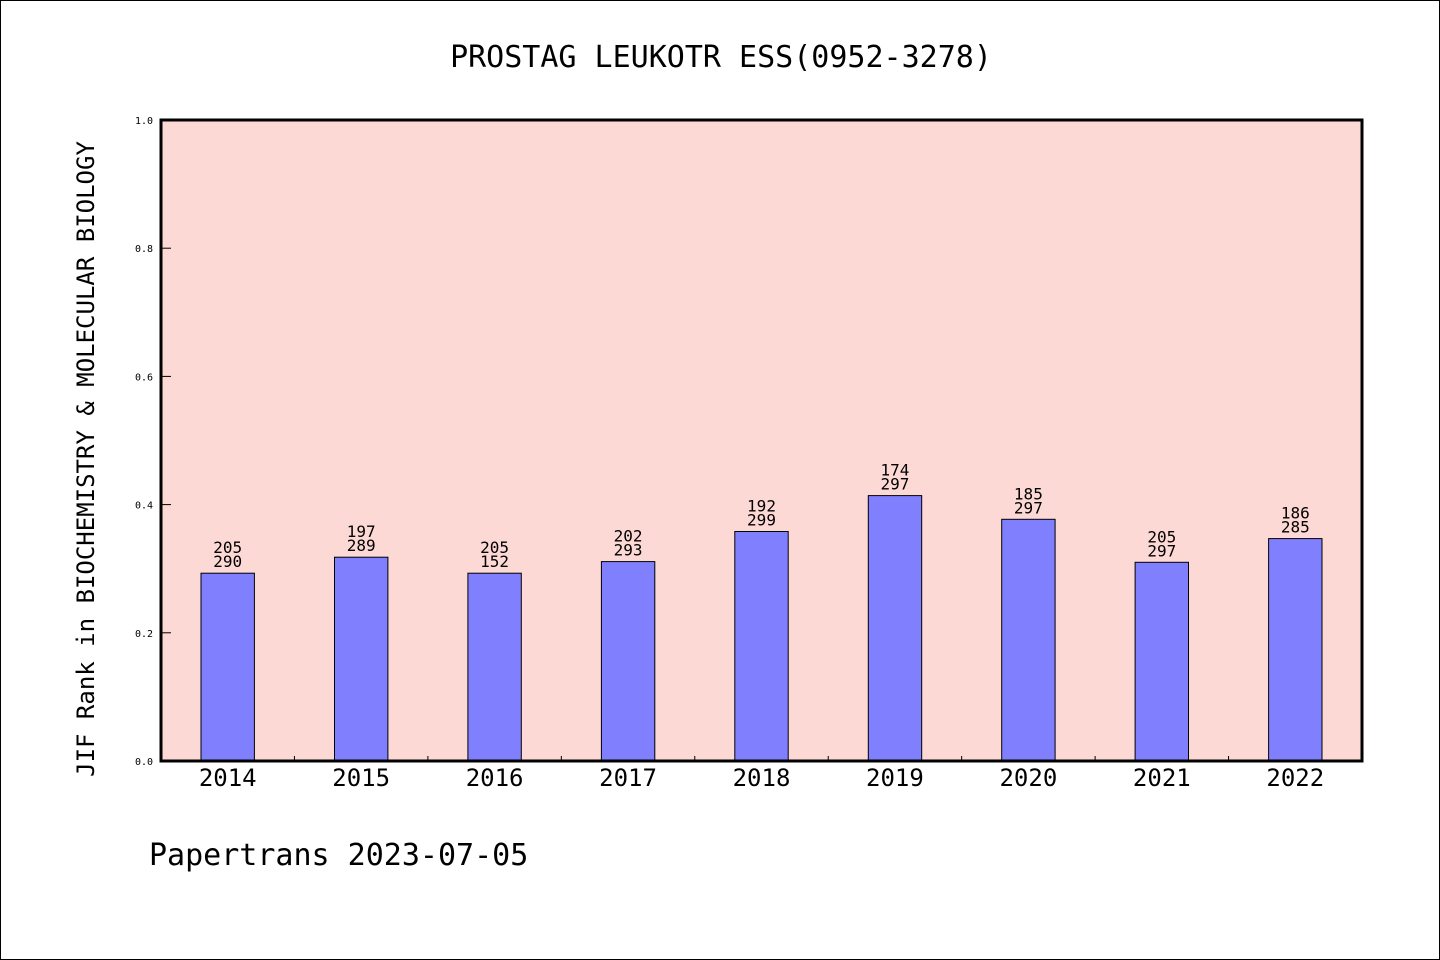  I want to click on bar-label-rank: 186, so click(1295, 513).